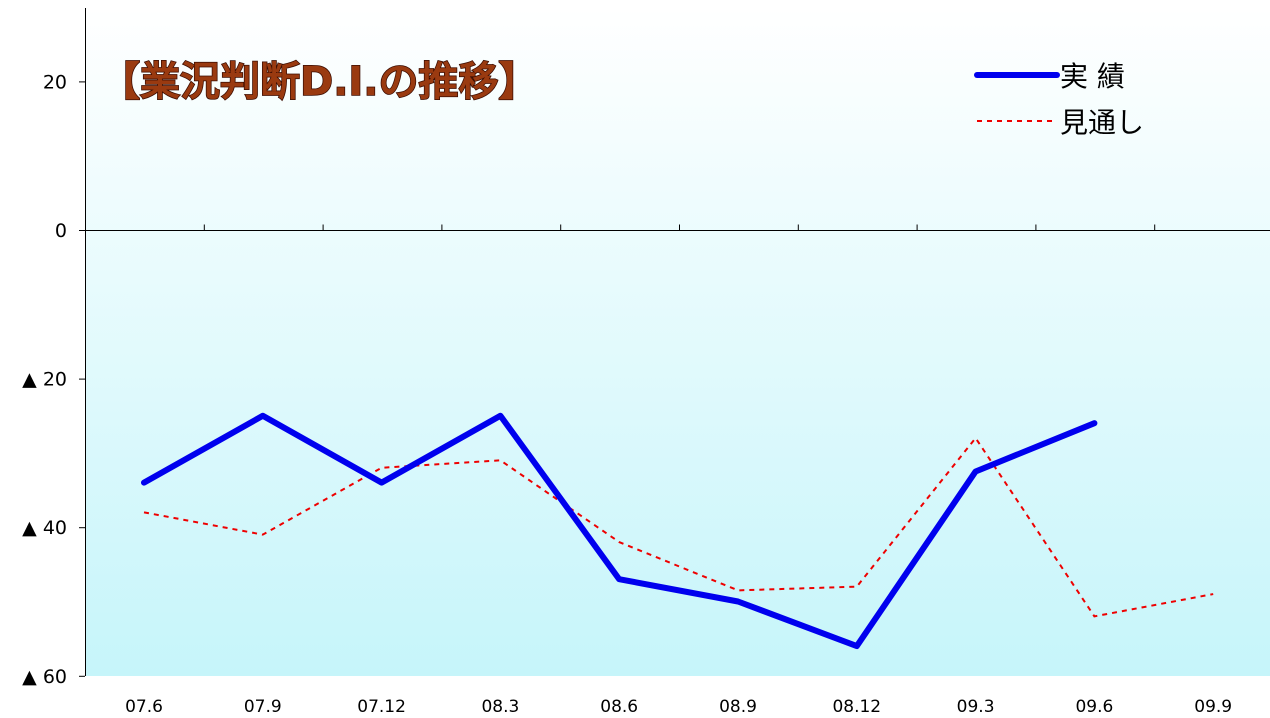  I want to click on x-tick-label: 07.9, so click(263, 705).